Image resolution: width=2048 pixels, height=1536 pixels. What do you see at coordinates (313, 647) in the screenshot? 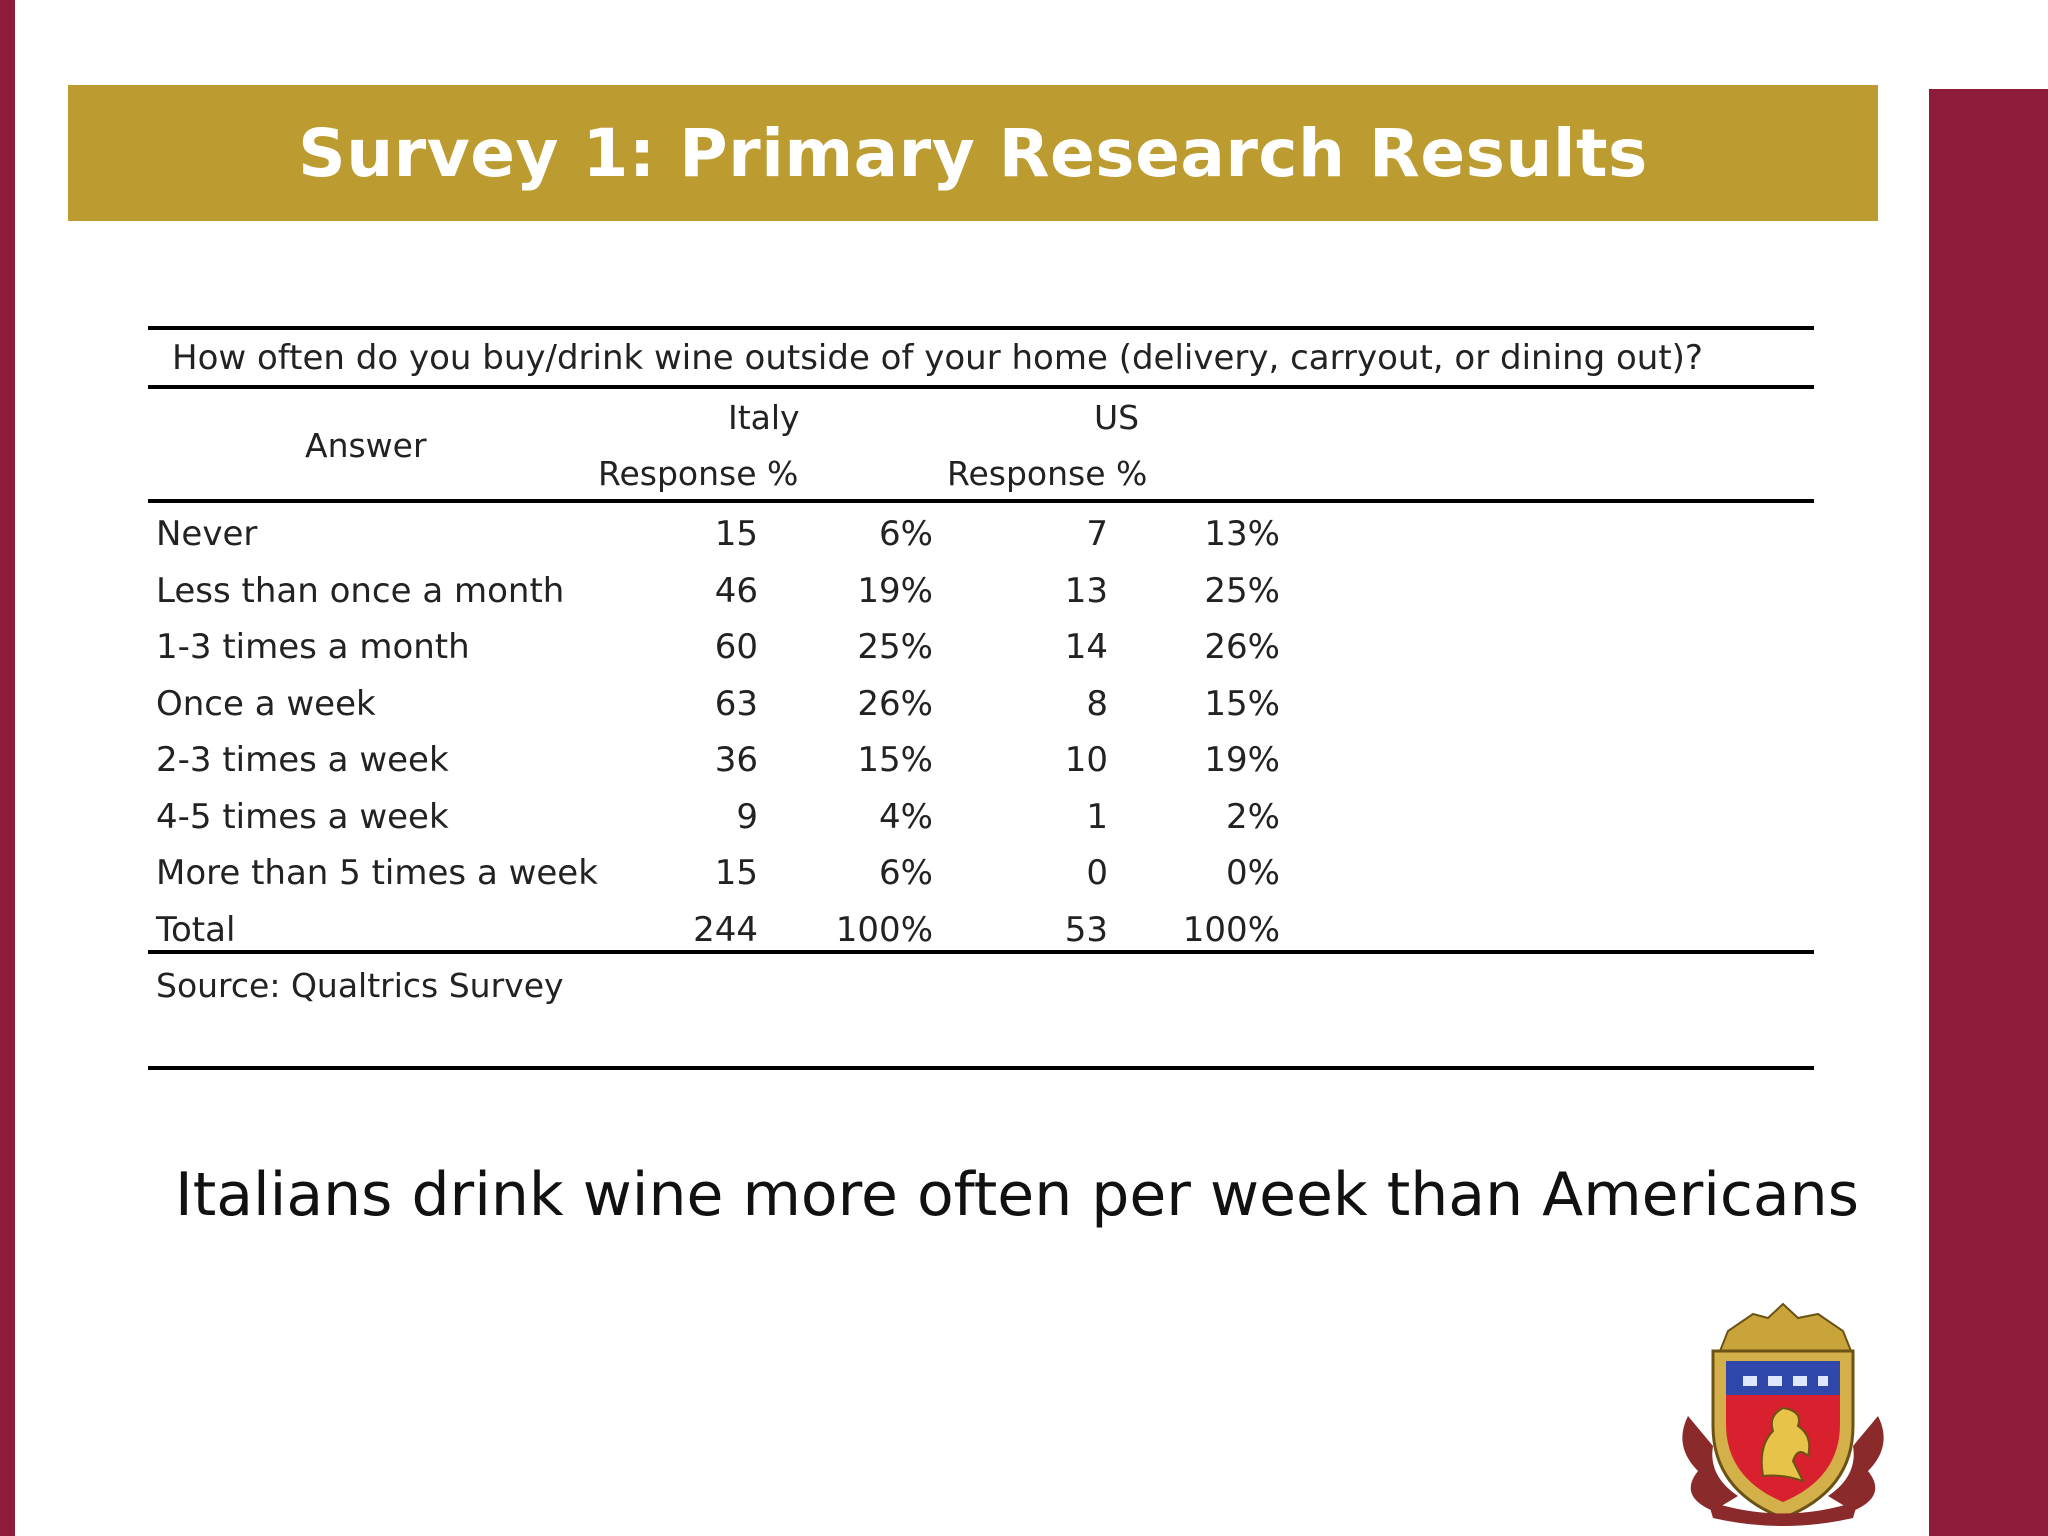
I see `row-answer-label: 1-3 times a month` at bounding box center [313, 647].